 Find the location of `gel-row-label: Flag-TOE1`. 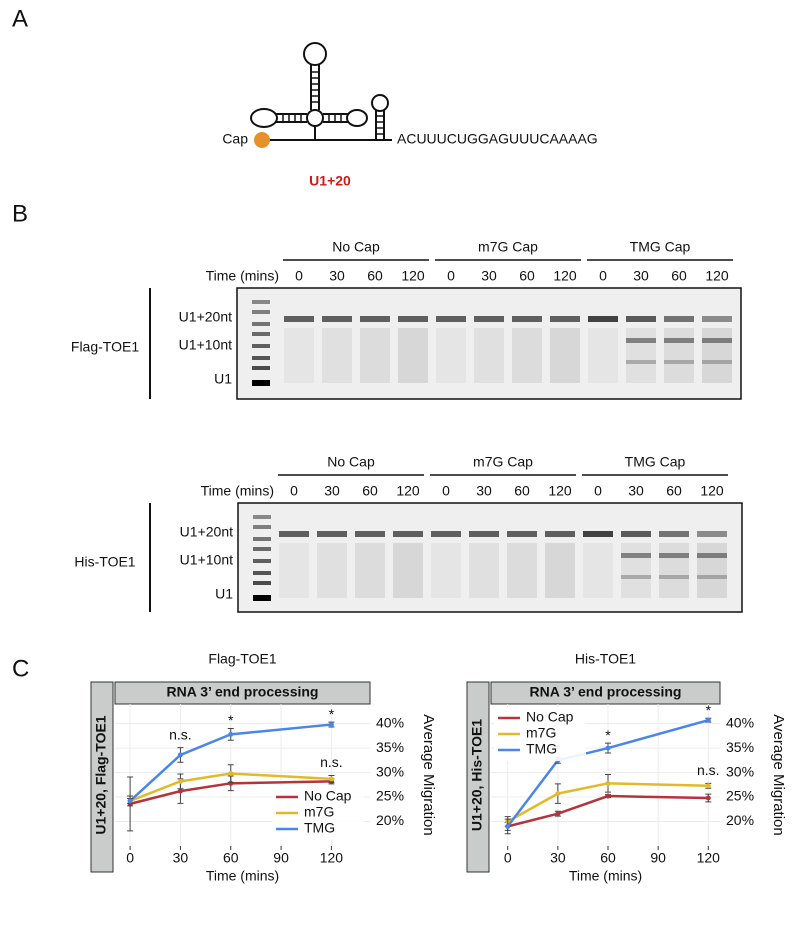

gel-row-label: Flag-TOE1 is located at coordinates (105, 347).